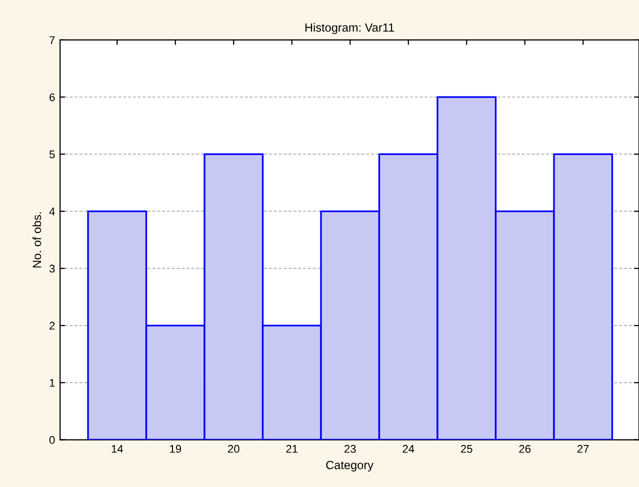 This screenshot has height=487, width=639. Describe the element at coordinates (350, 448) in the screenshot. I see `x-tick-label: 23` at that location.